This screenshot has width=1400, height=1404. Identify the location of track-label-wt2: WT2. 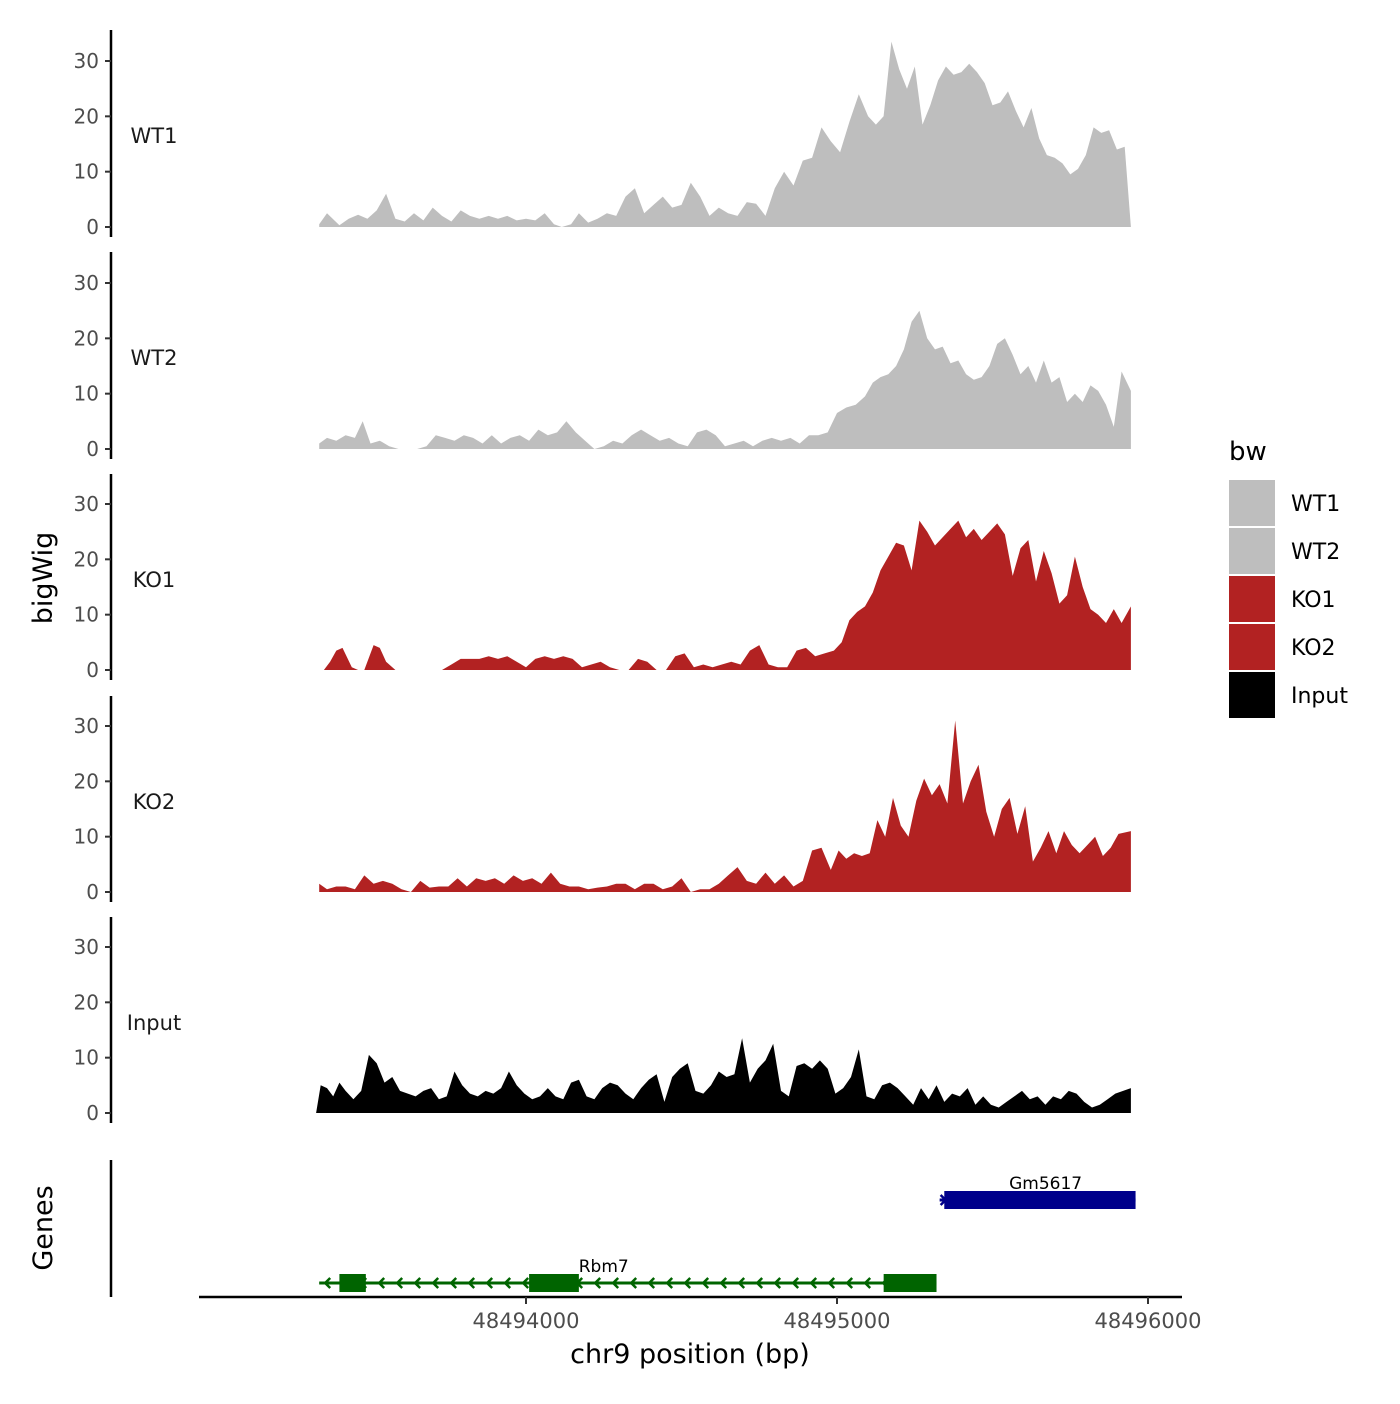
(154, 358).